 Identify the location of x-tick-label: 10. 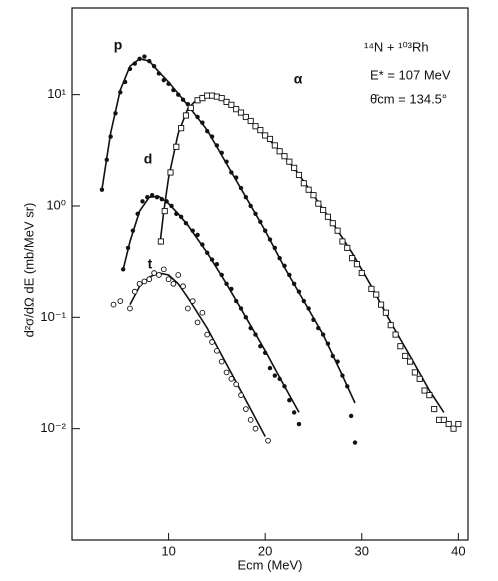
(168, 550).